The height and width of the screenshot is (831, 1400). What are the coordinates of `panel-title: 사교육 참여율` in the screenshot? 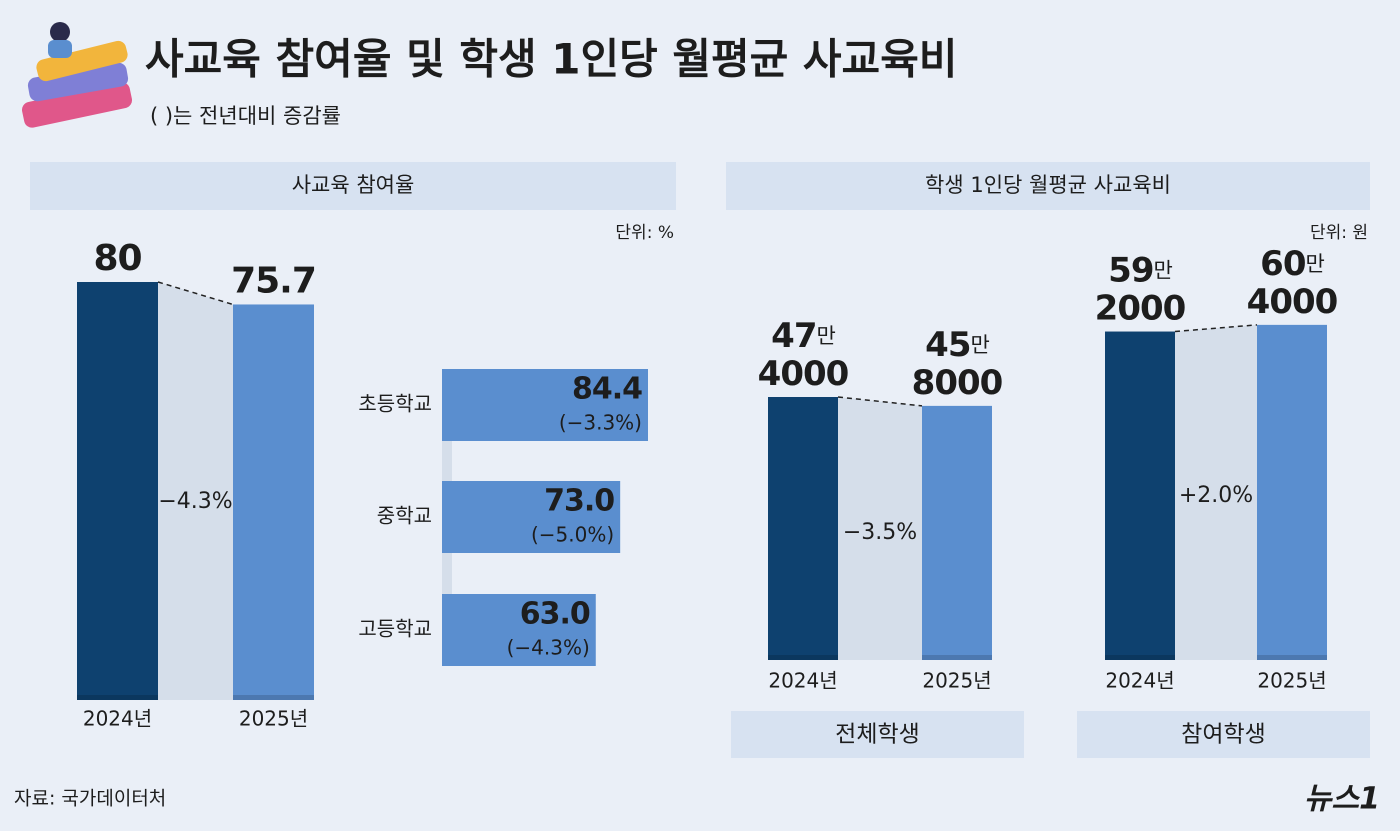 It's located at (353, 185).